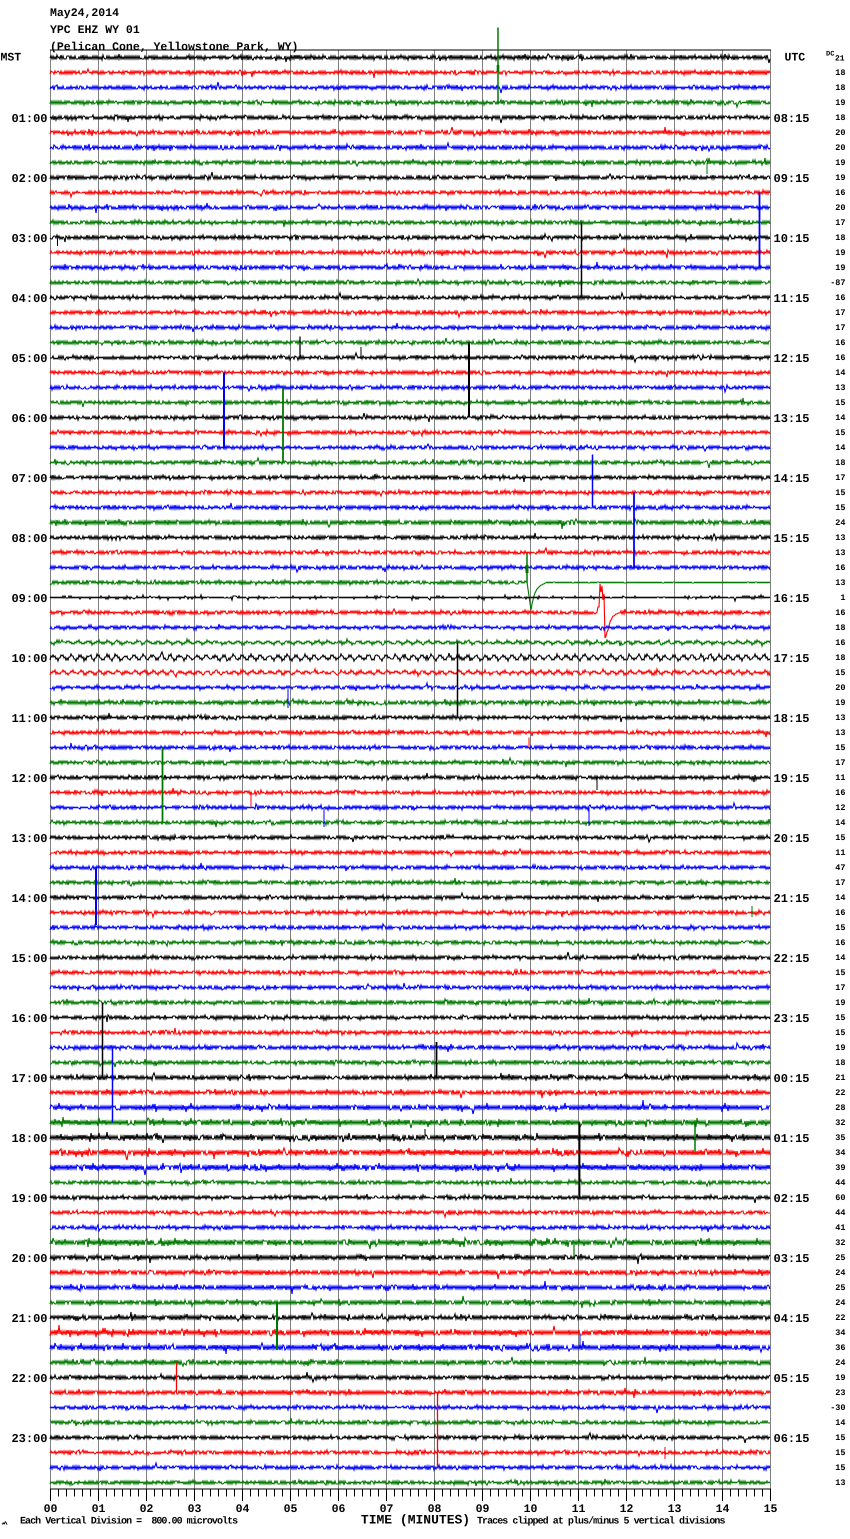 The width and height of the screenshot is (850, 1539). Describe the element at coordinates (840, 1258) in the screenshot. I see `svg-text: 25` at that location.